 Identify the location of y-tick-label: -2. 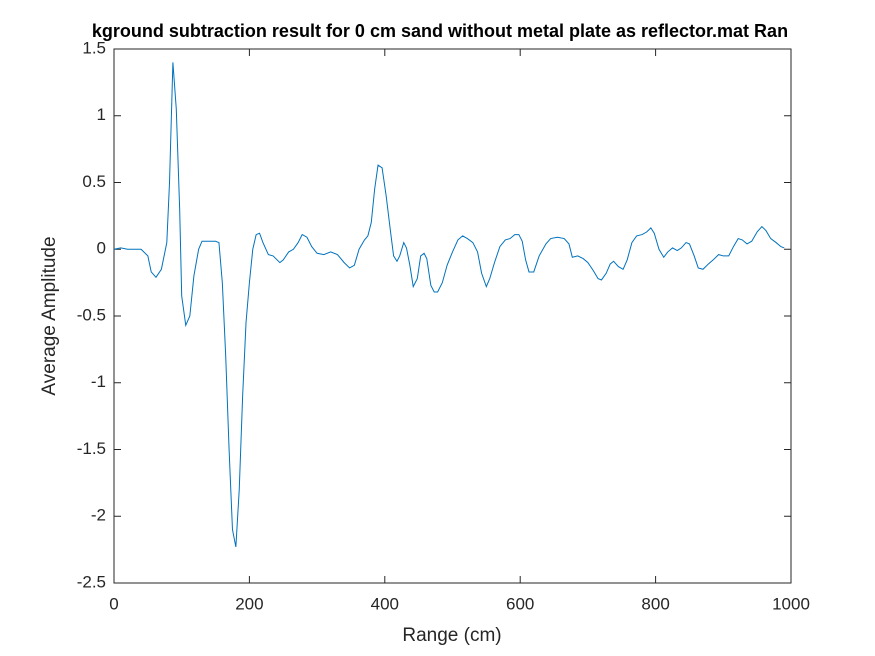
(98, 515).